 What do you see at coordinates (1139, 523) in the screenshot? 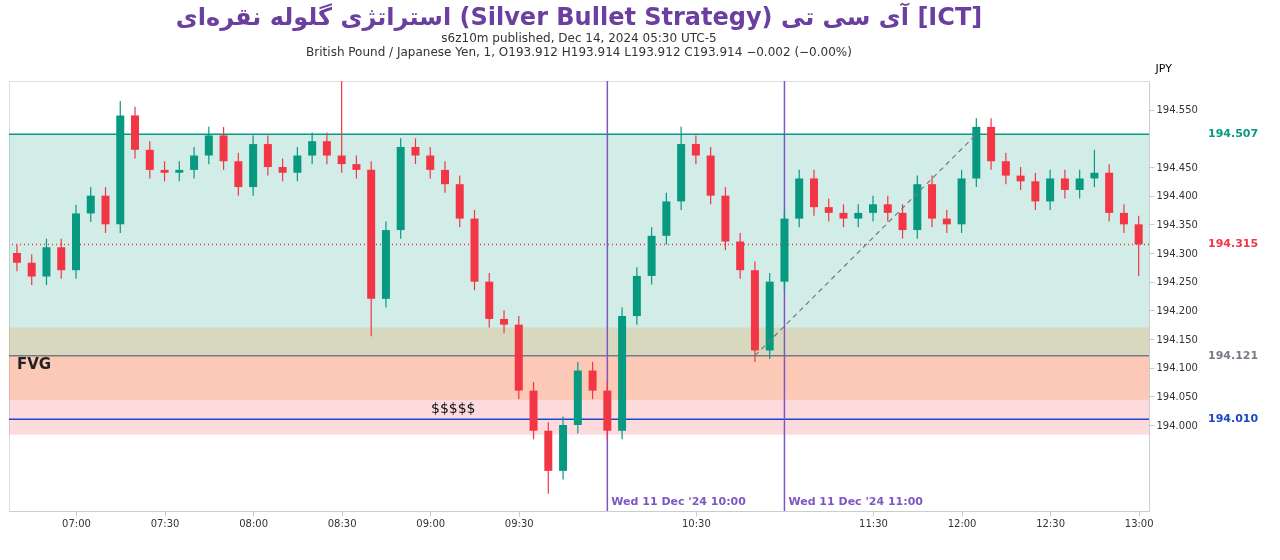
I see `x-tick-label: 13:00` at bounding box center [1139, 523].